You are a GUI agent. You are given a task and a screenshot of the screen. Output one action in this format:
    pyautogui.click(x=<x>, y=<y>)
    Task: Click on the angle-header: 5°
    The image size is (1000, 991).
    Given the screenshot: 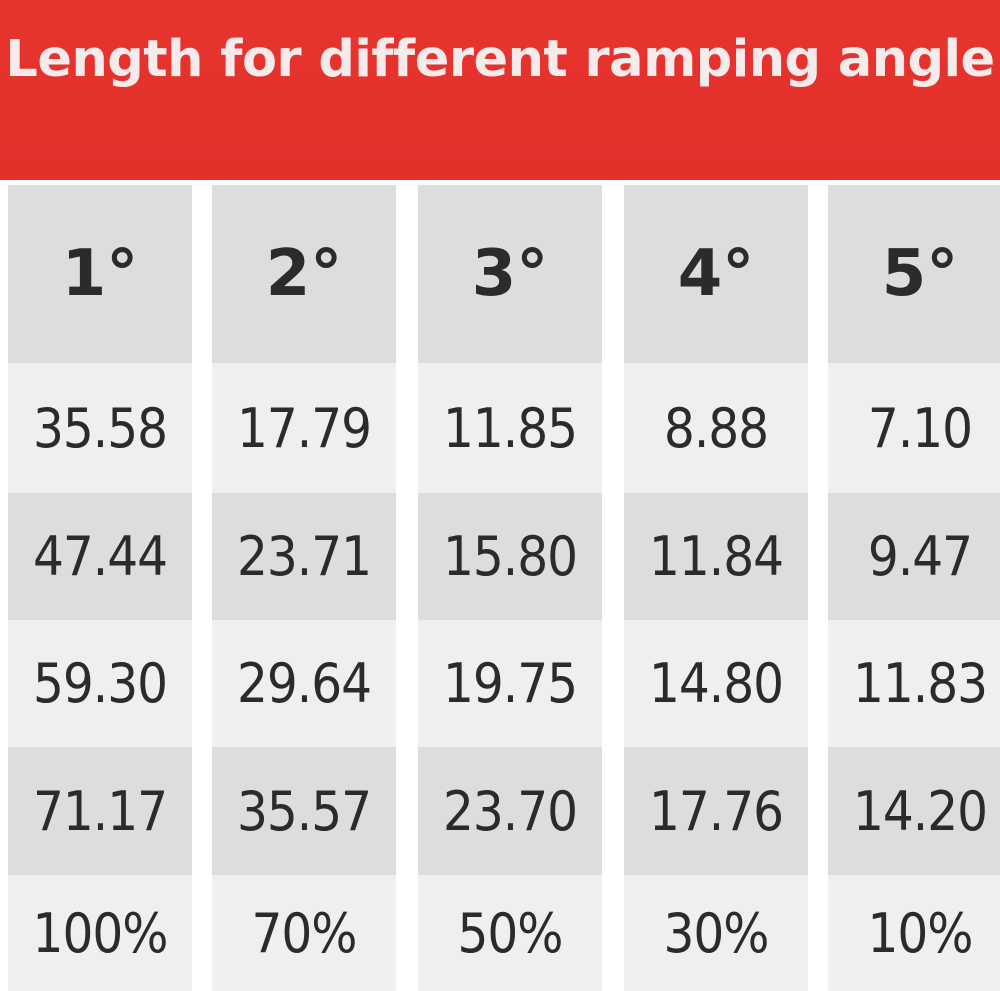 What is the action you would take?
    pyautogui.click(x=914, y=274)
    